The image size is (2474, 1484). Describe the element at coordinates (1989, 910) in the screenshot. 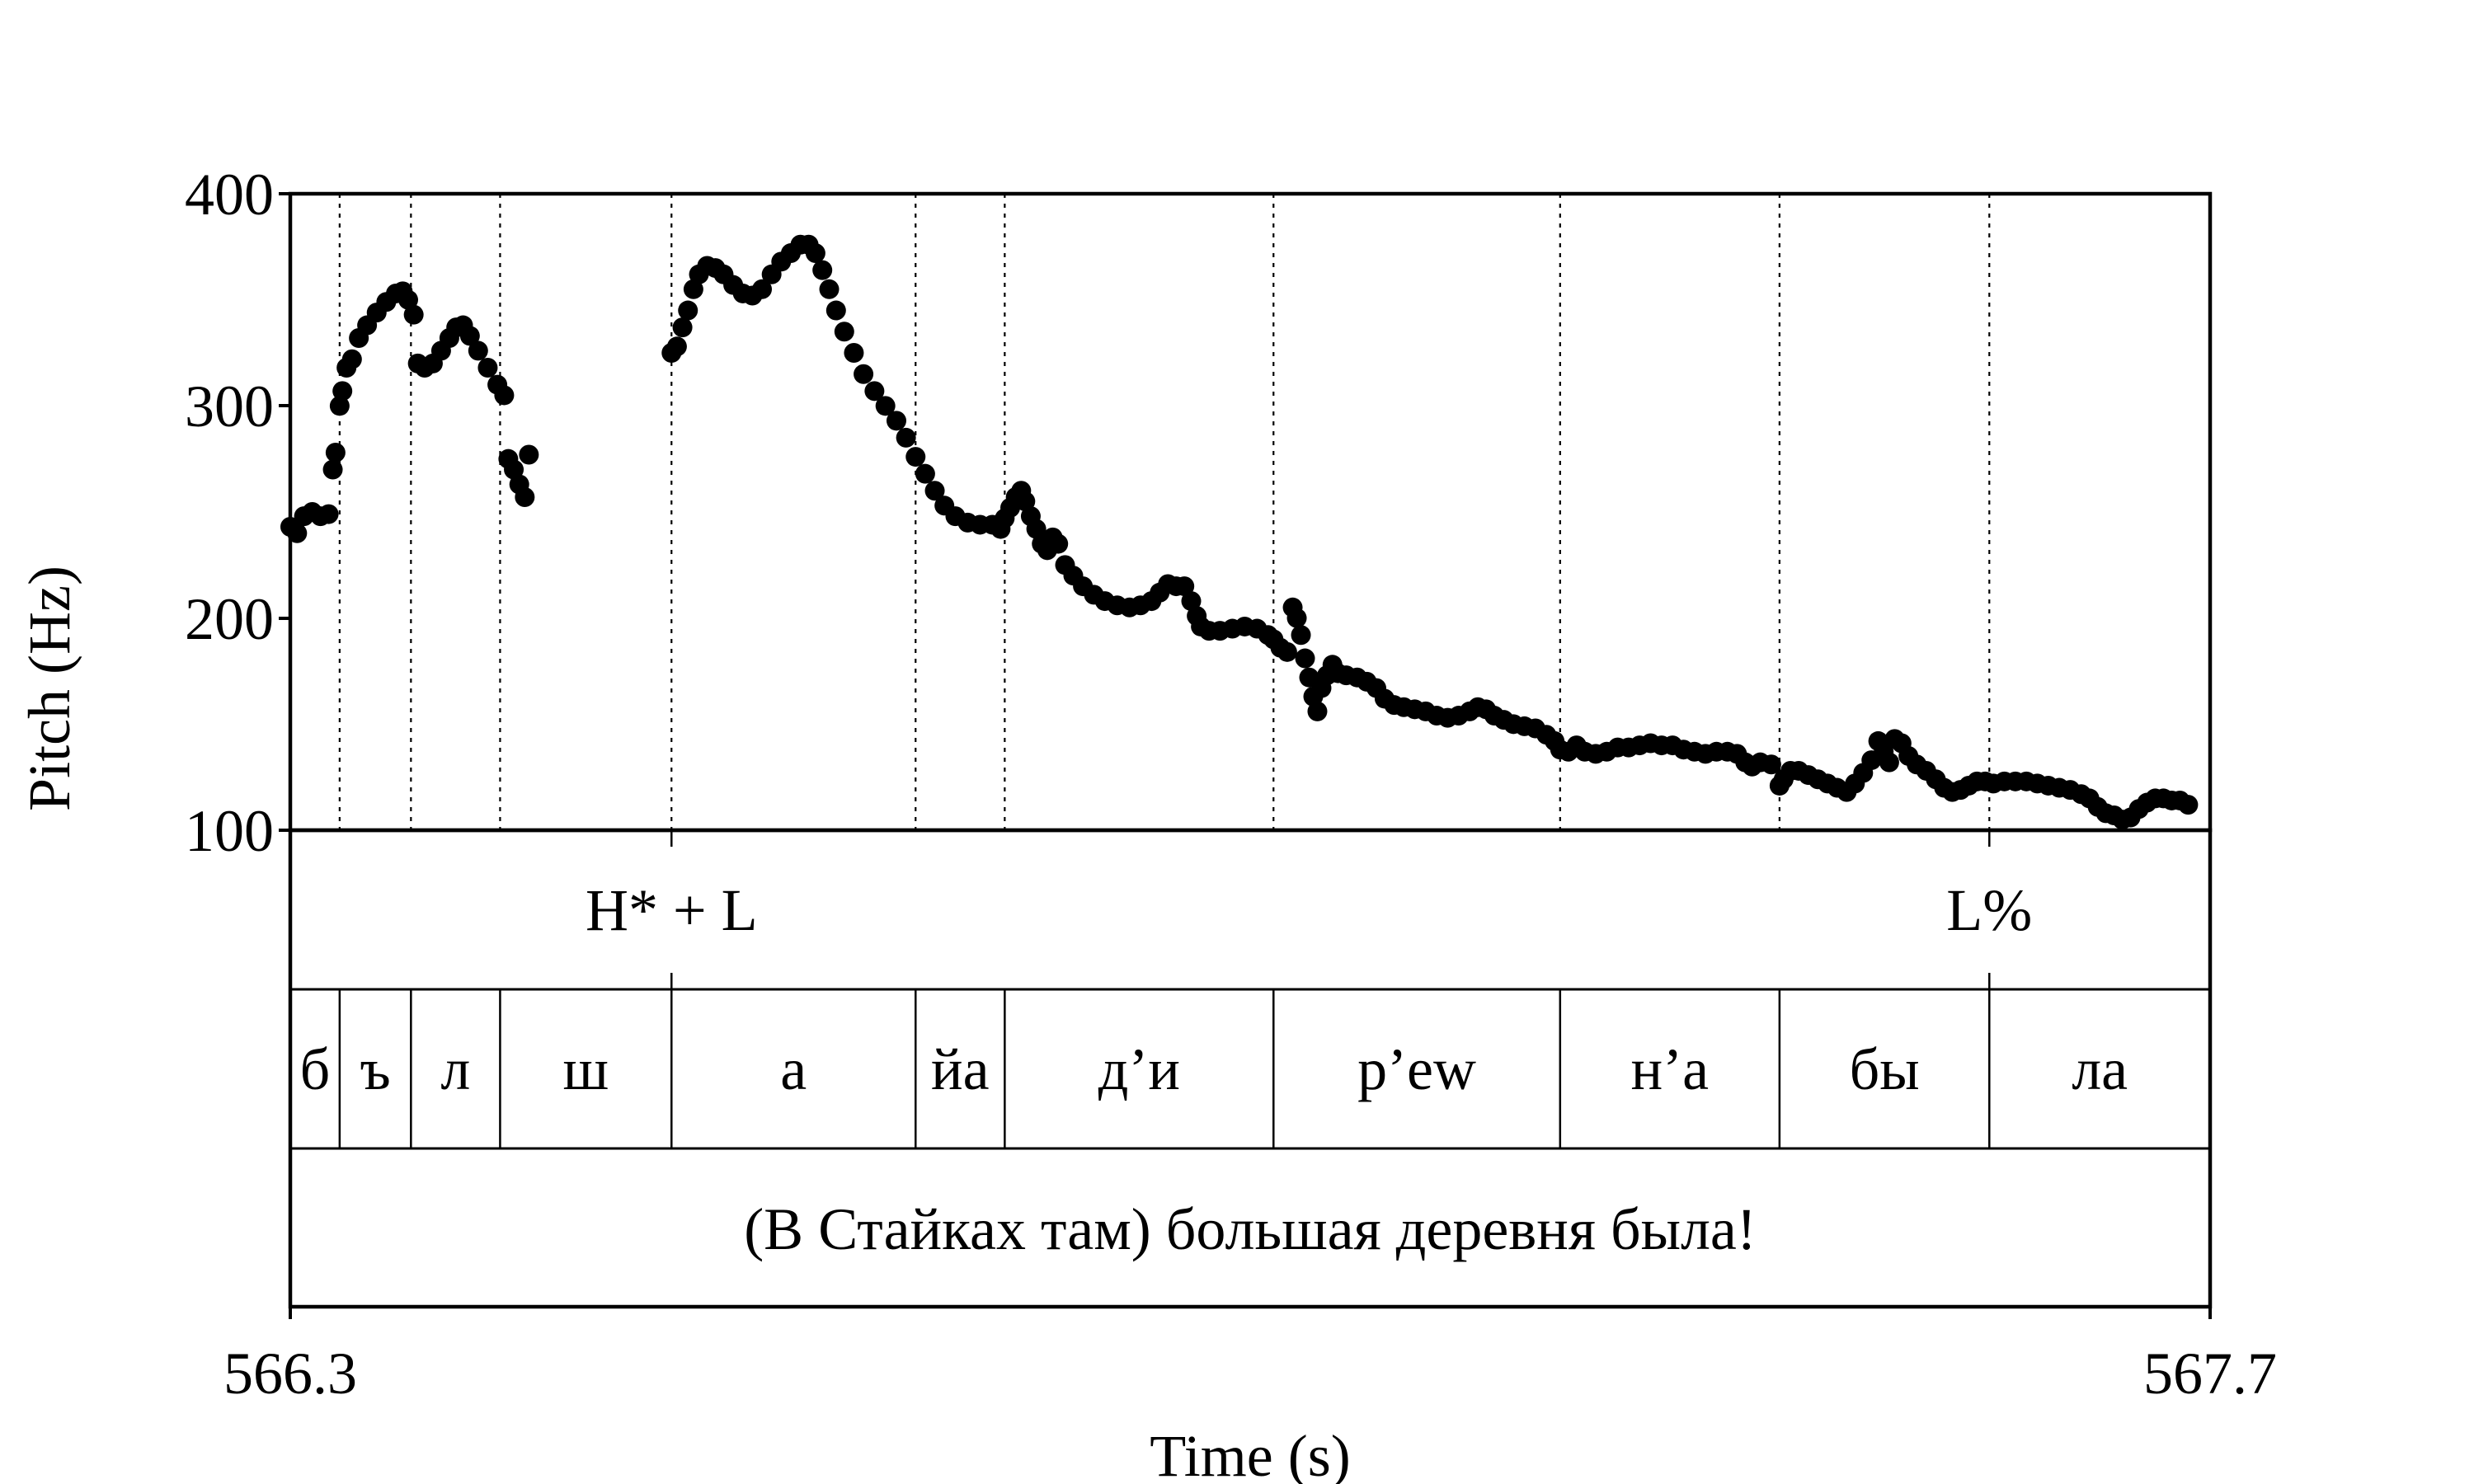

I see `tone-label: L%` at that location.